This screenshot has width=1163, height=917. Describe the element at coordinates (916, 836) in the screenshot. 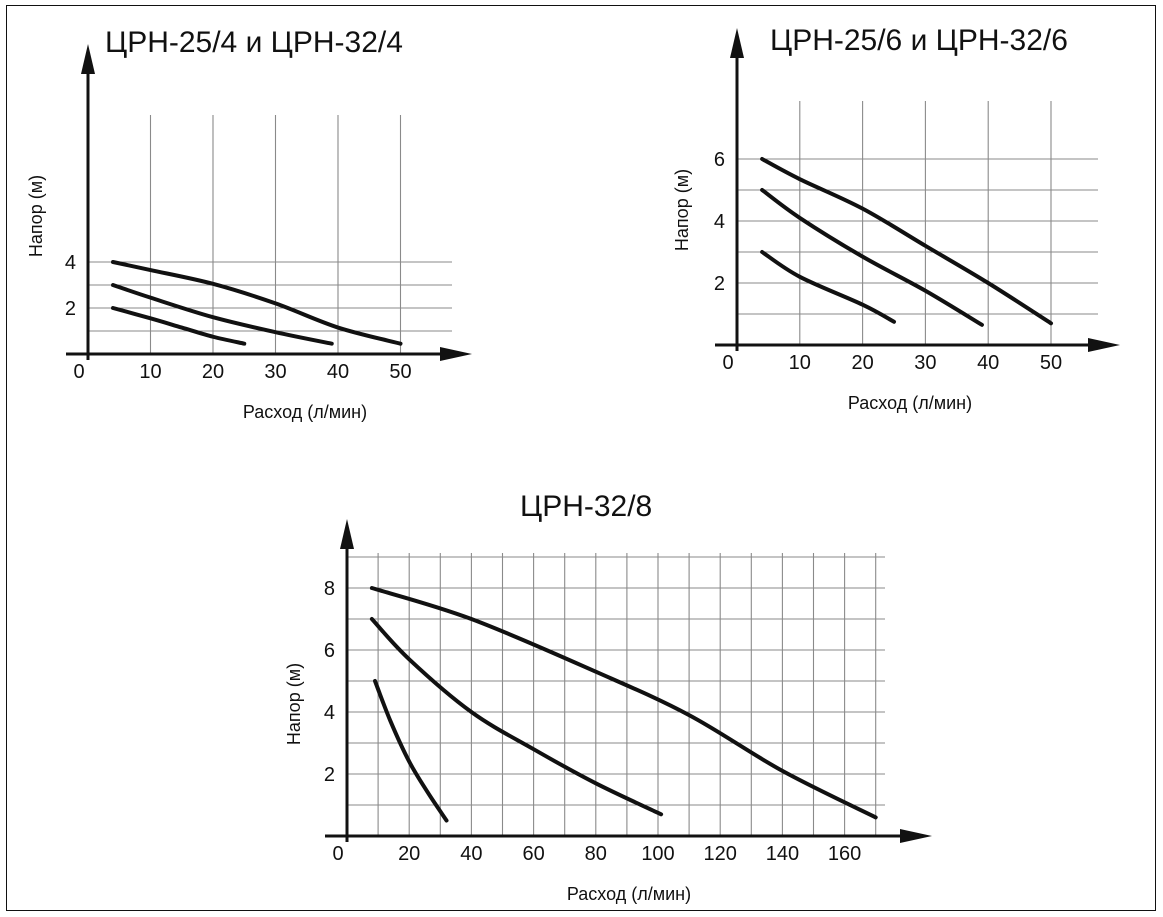

I see `chart-3-x-axis-arrow` at that location.